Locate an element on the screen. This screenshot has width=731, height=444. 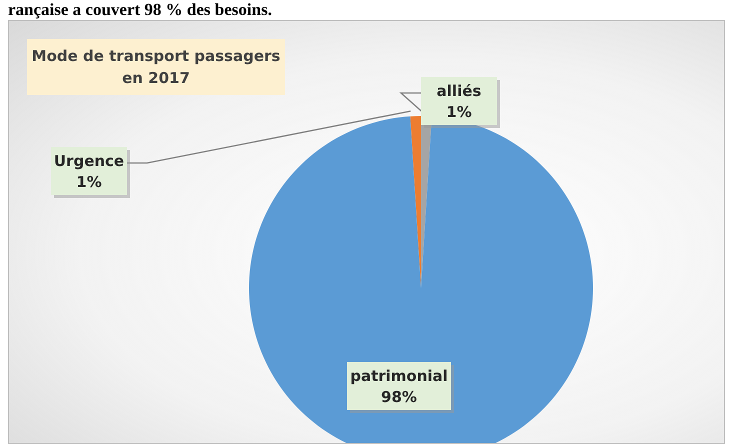
data-label: 98% is located at coordinates (399, 397).